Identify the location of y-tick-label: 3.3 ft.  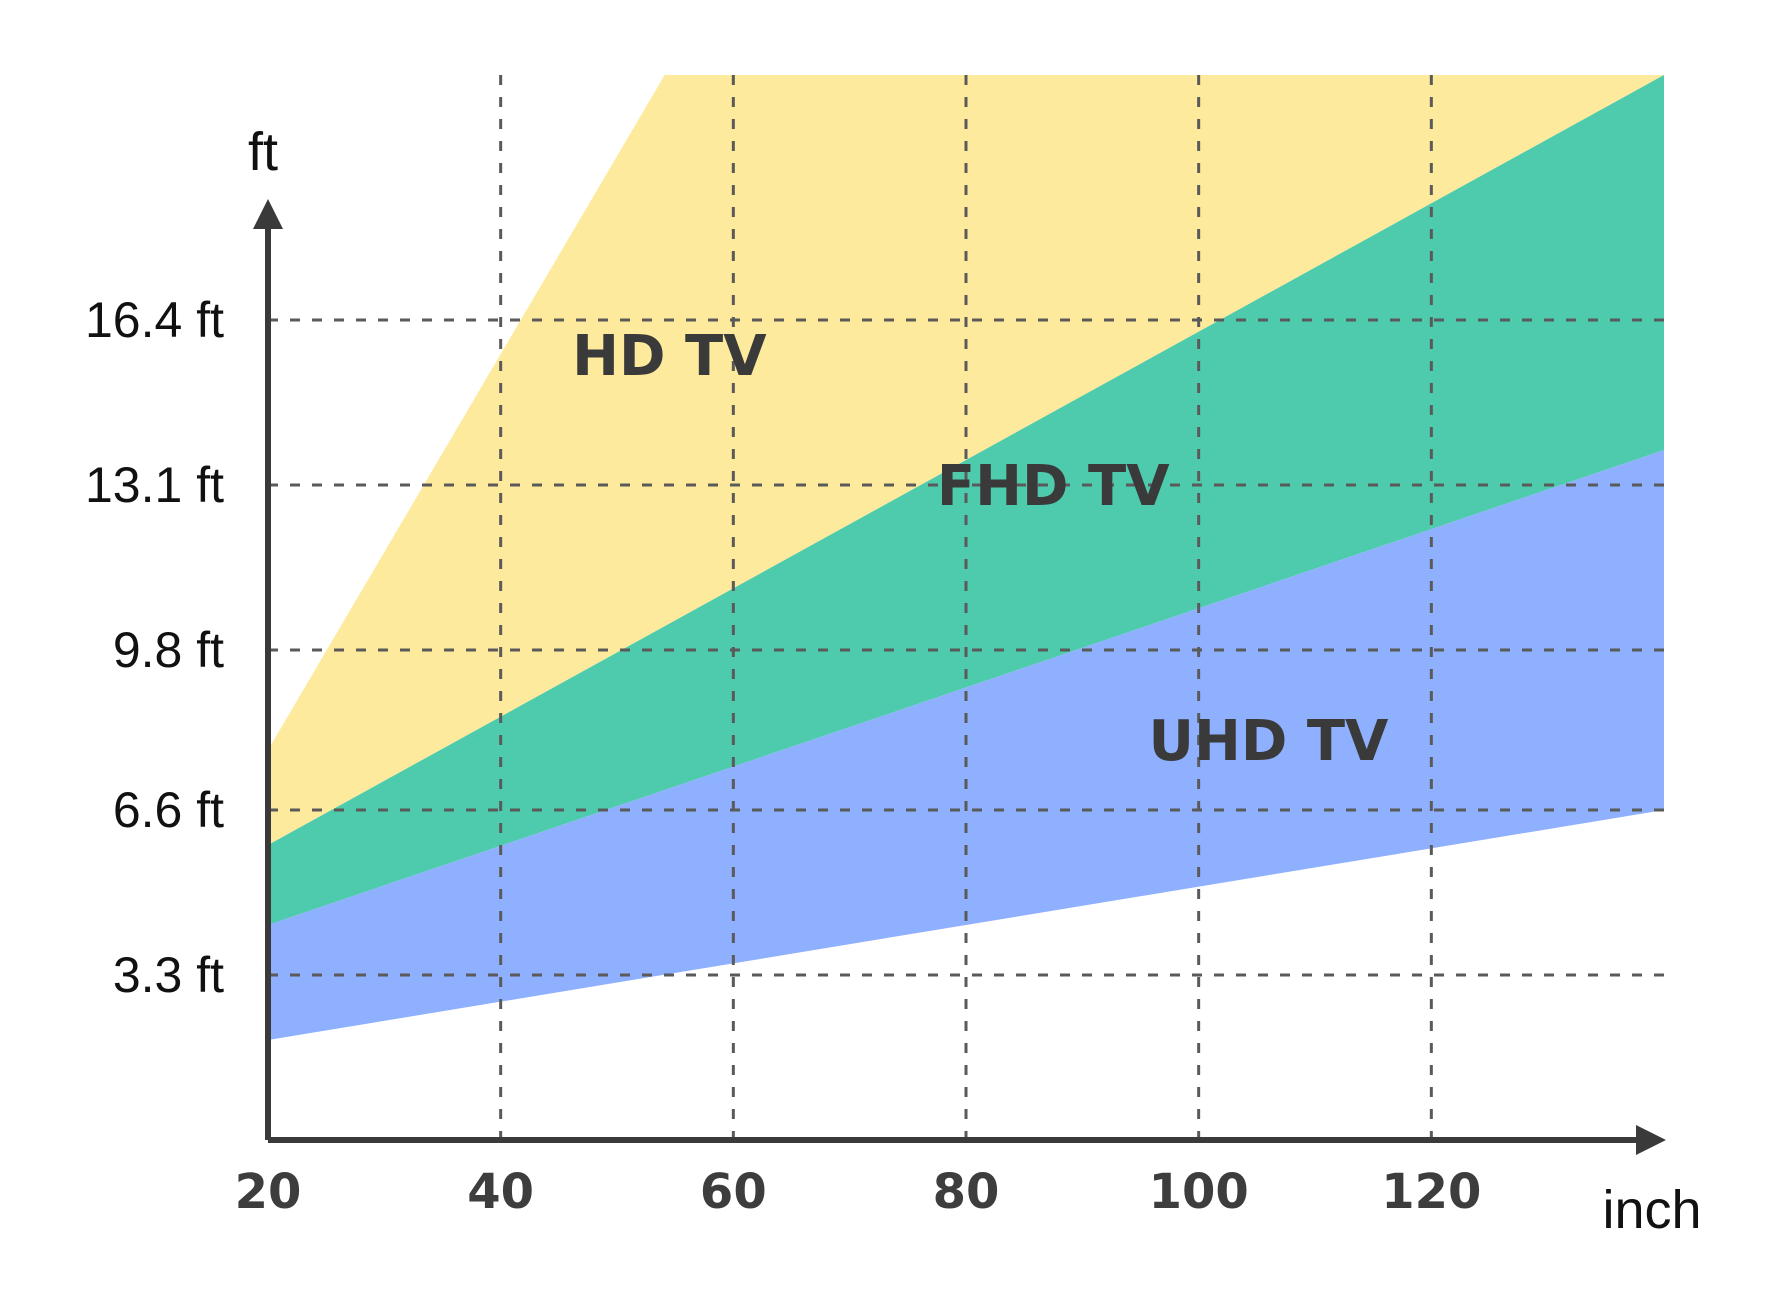
(168, 975).